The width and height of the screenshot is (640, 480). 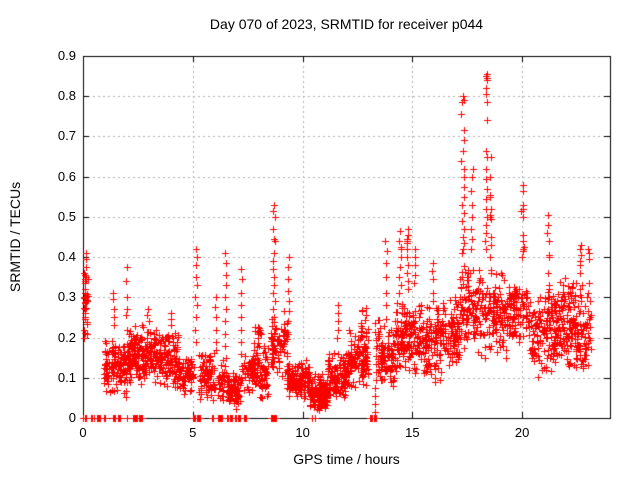 I want to click on y-tick-label: 0.6, so click(x=66, y=176).